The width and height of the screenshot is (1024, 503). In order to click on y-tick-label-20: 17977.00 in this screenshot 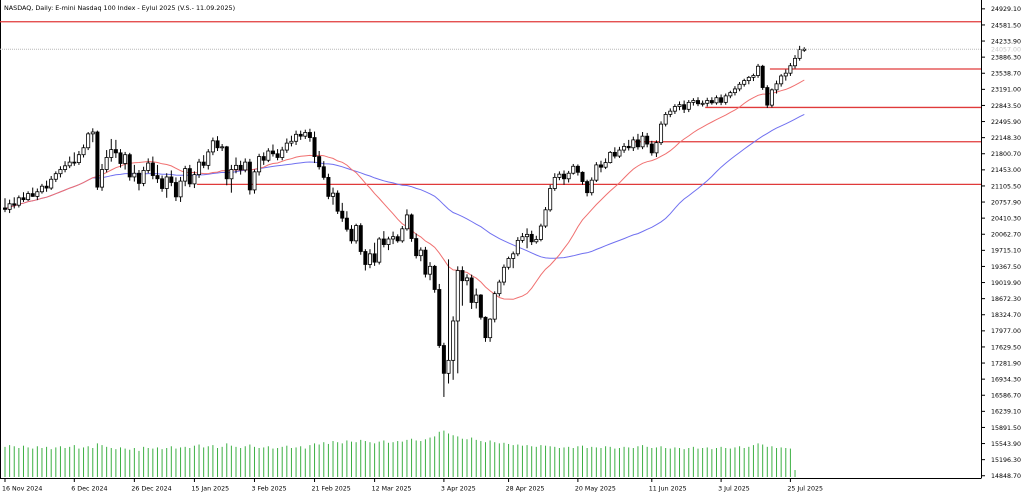, I will do `click(1006, 331)`.